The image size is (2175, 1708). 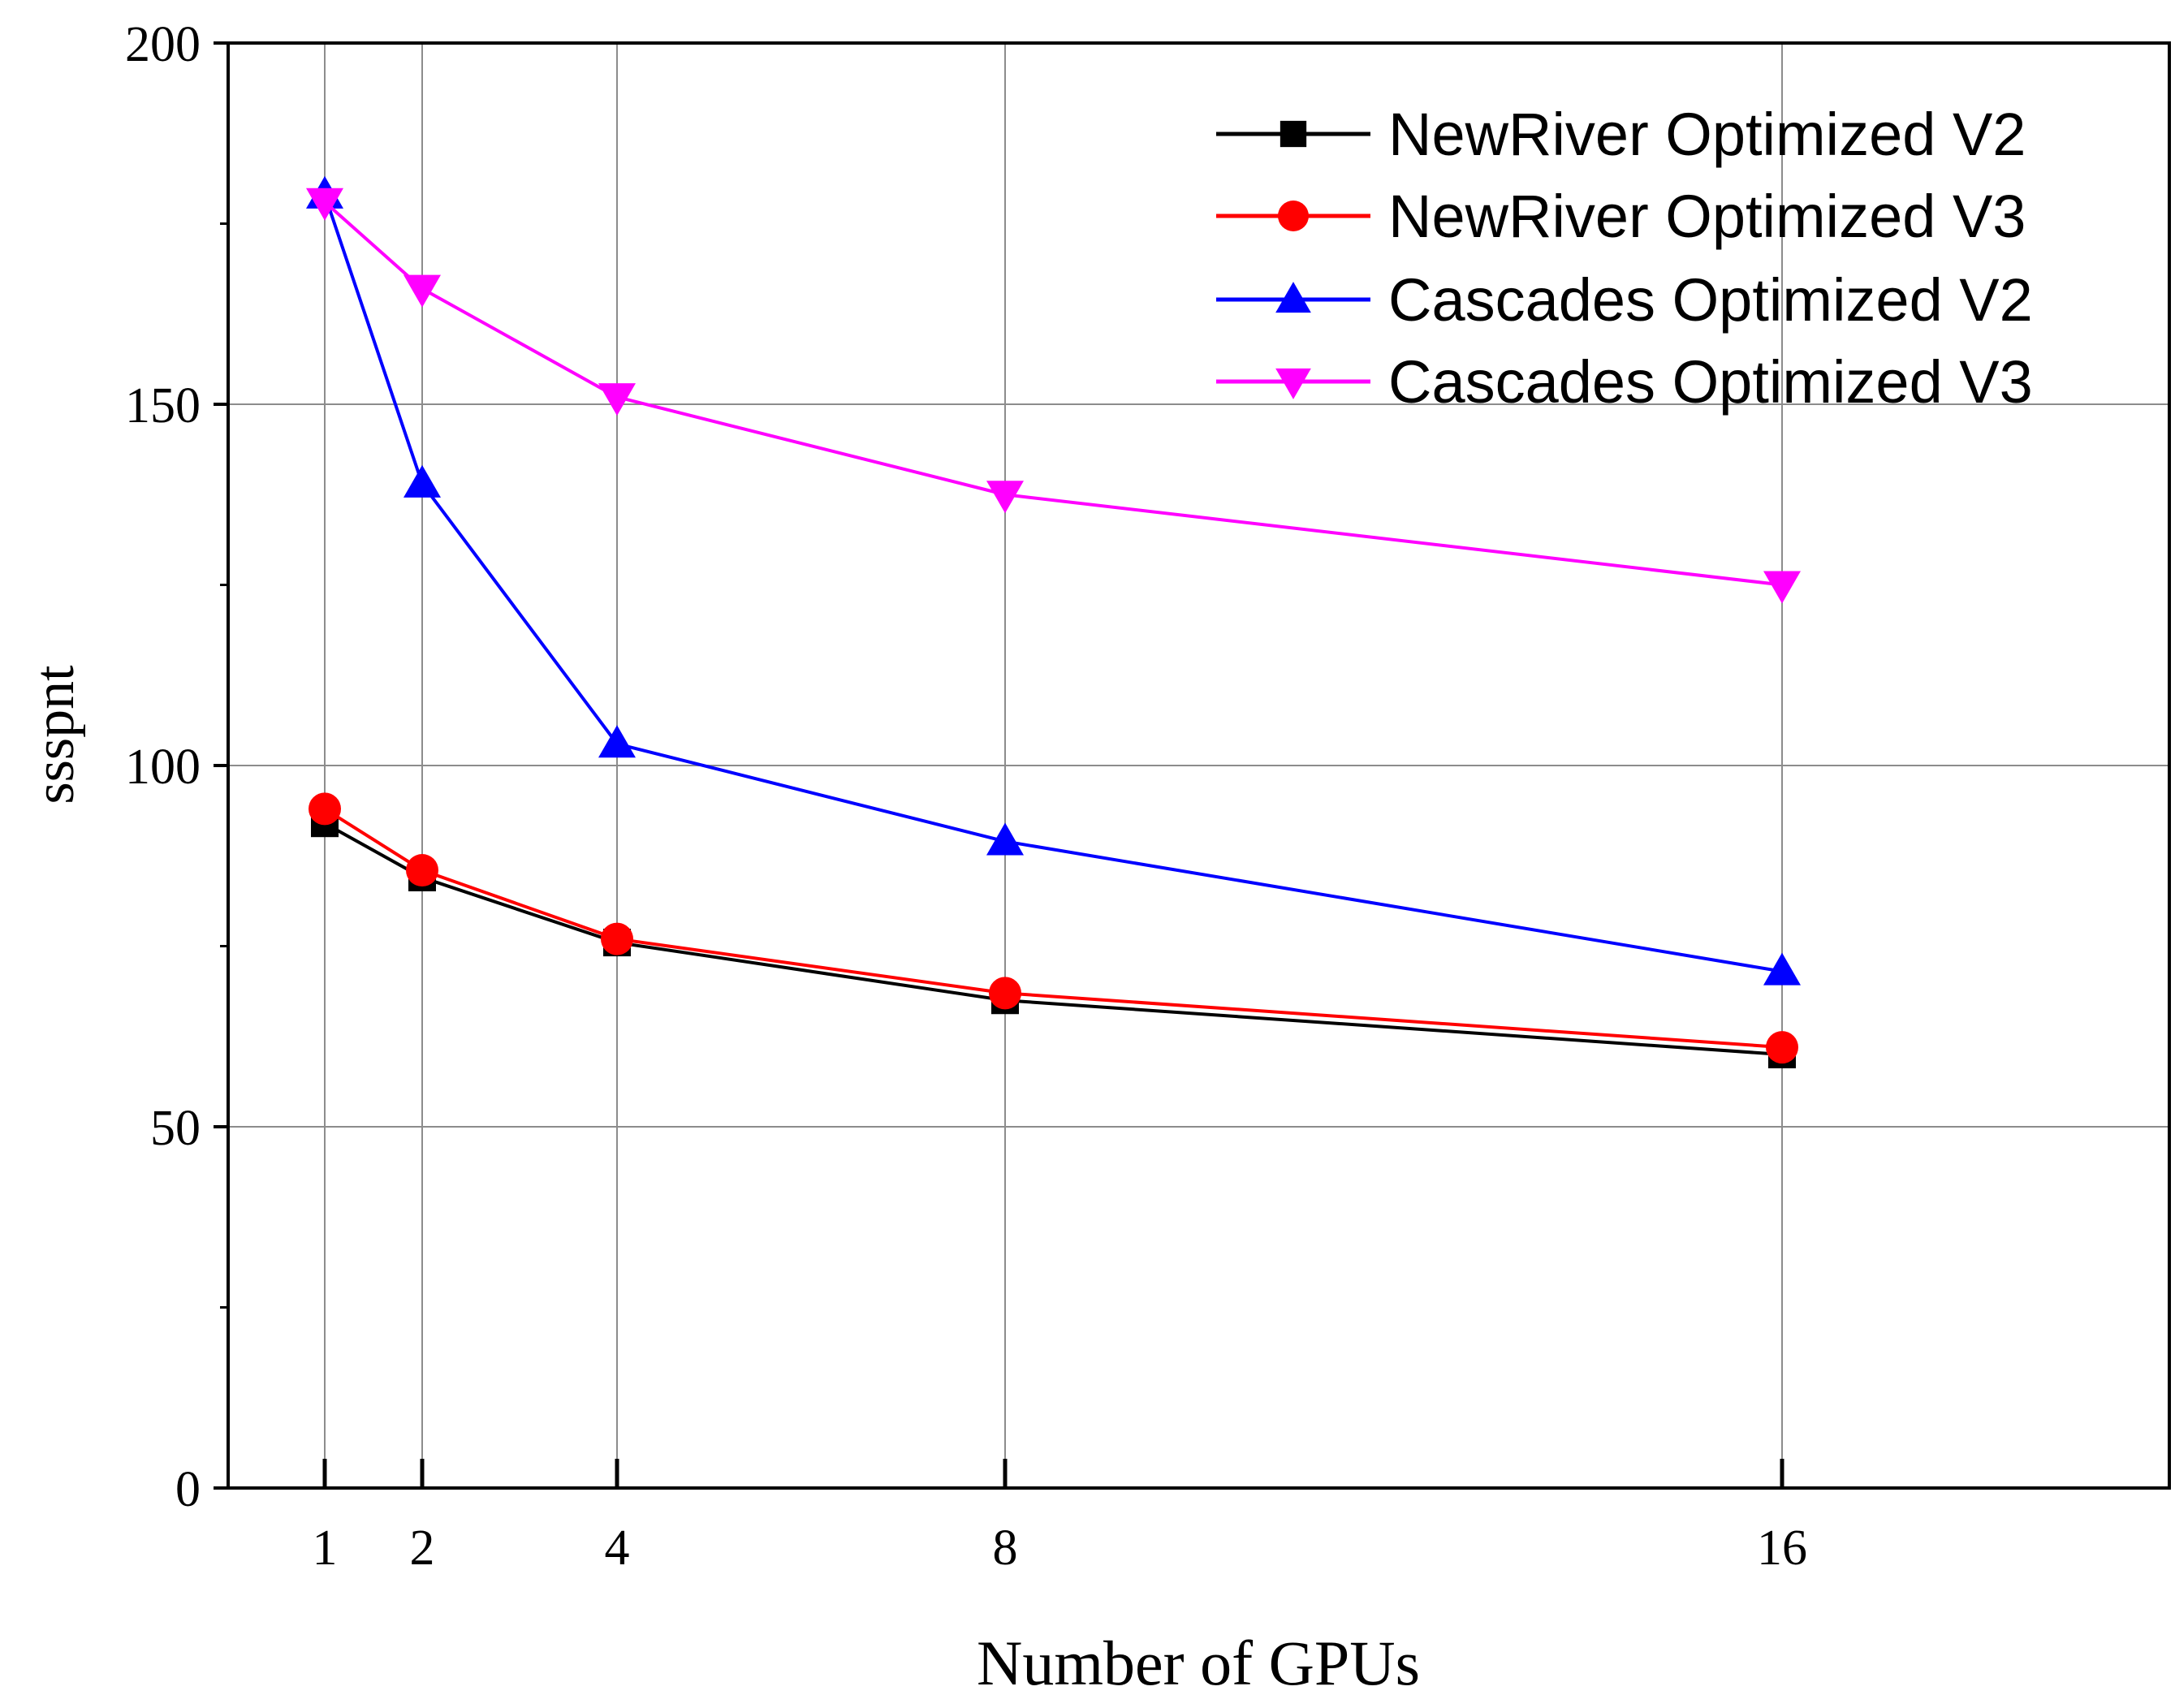 I want to click on legend-label: NewRiver Optimized V3, so click(x=1707, y=217).